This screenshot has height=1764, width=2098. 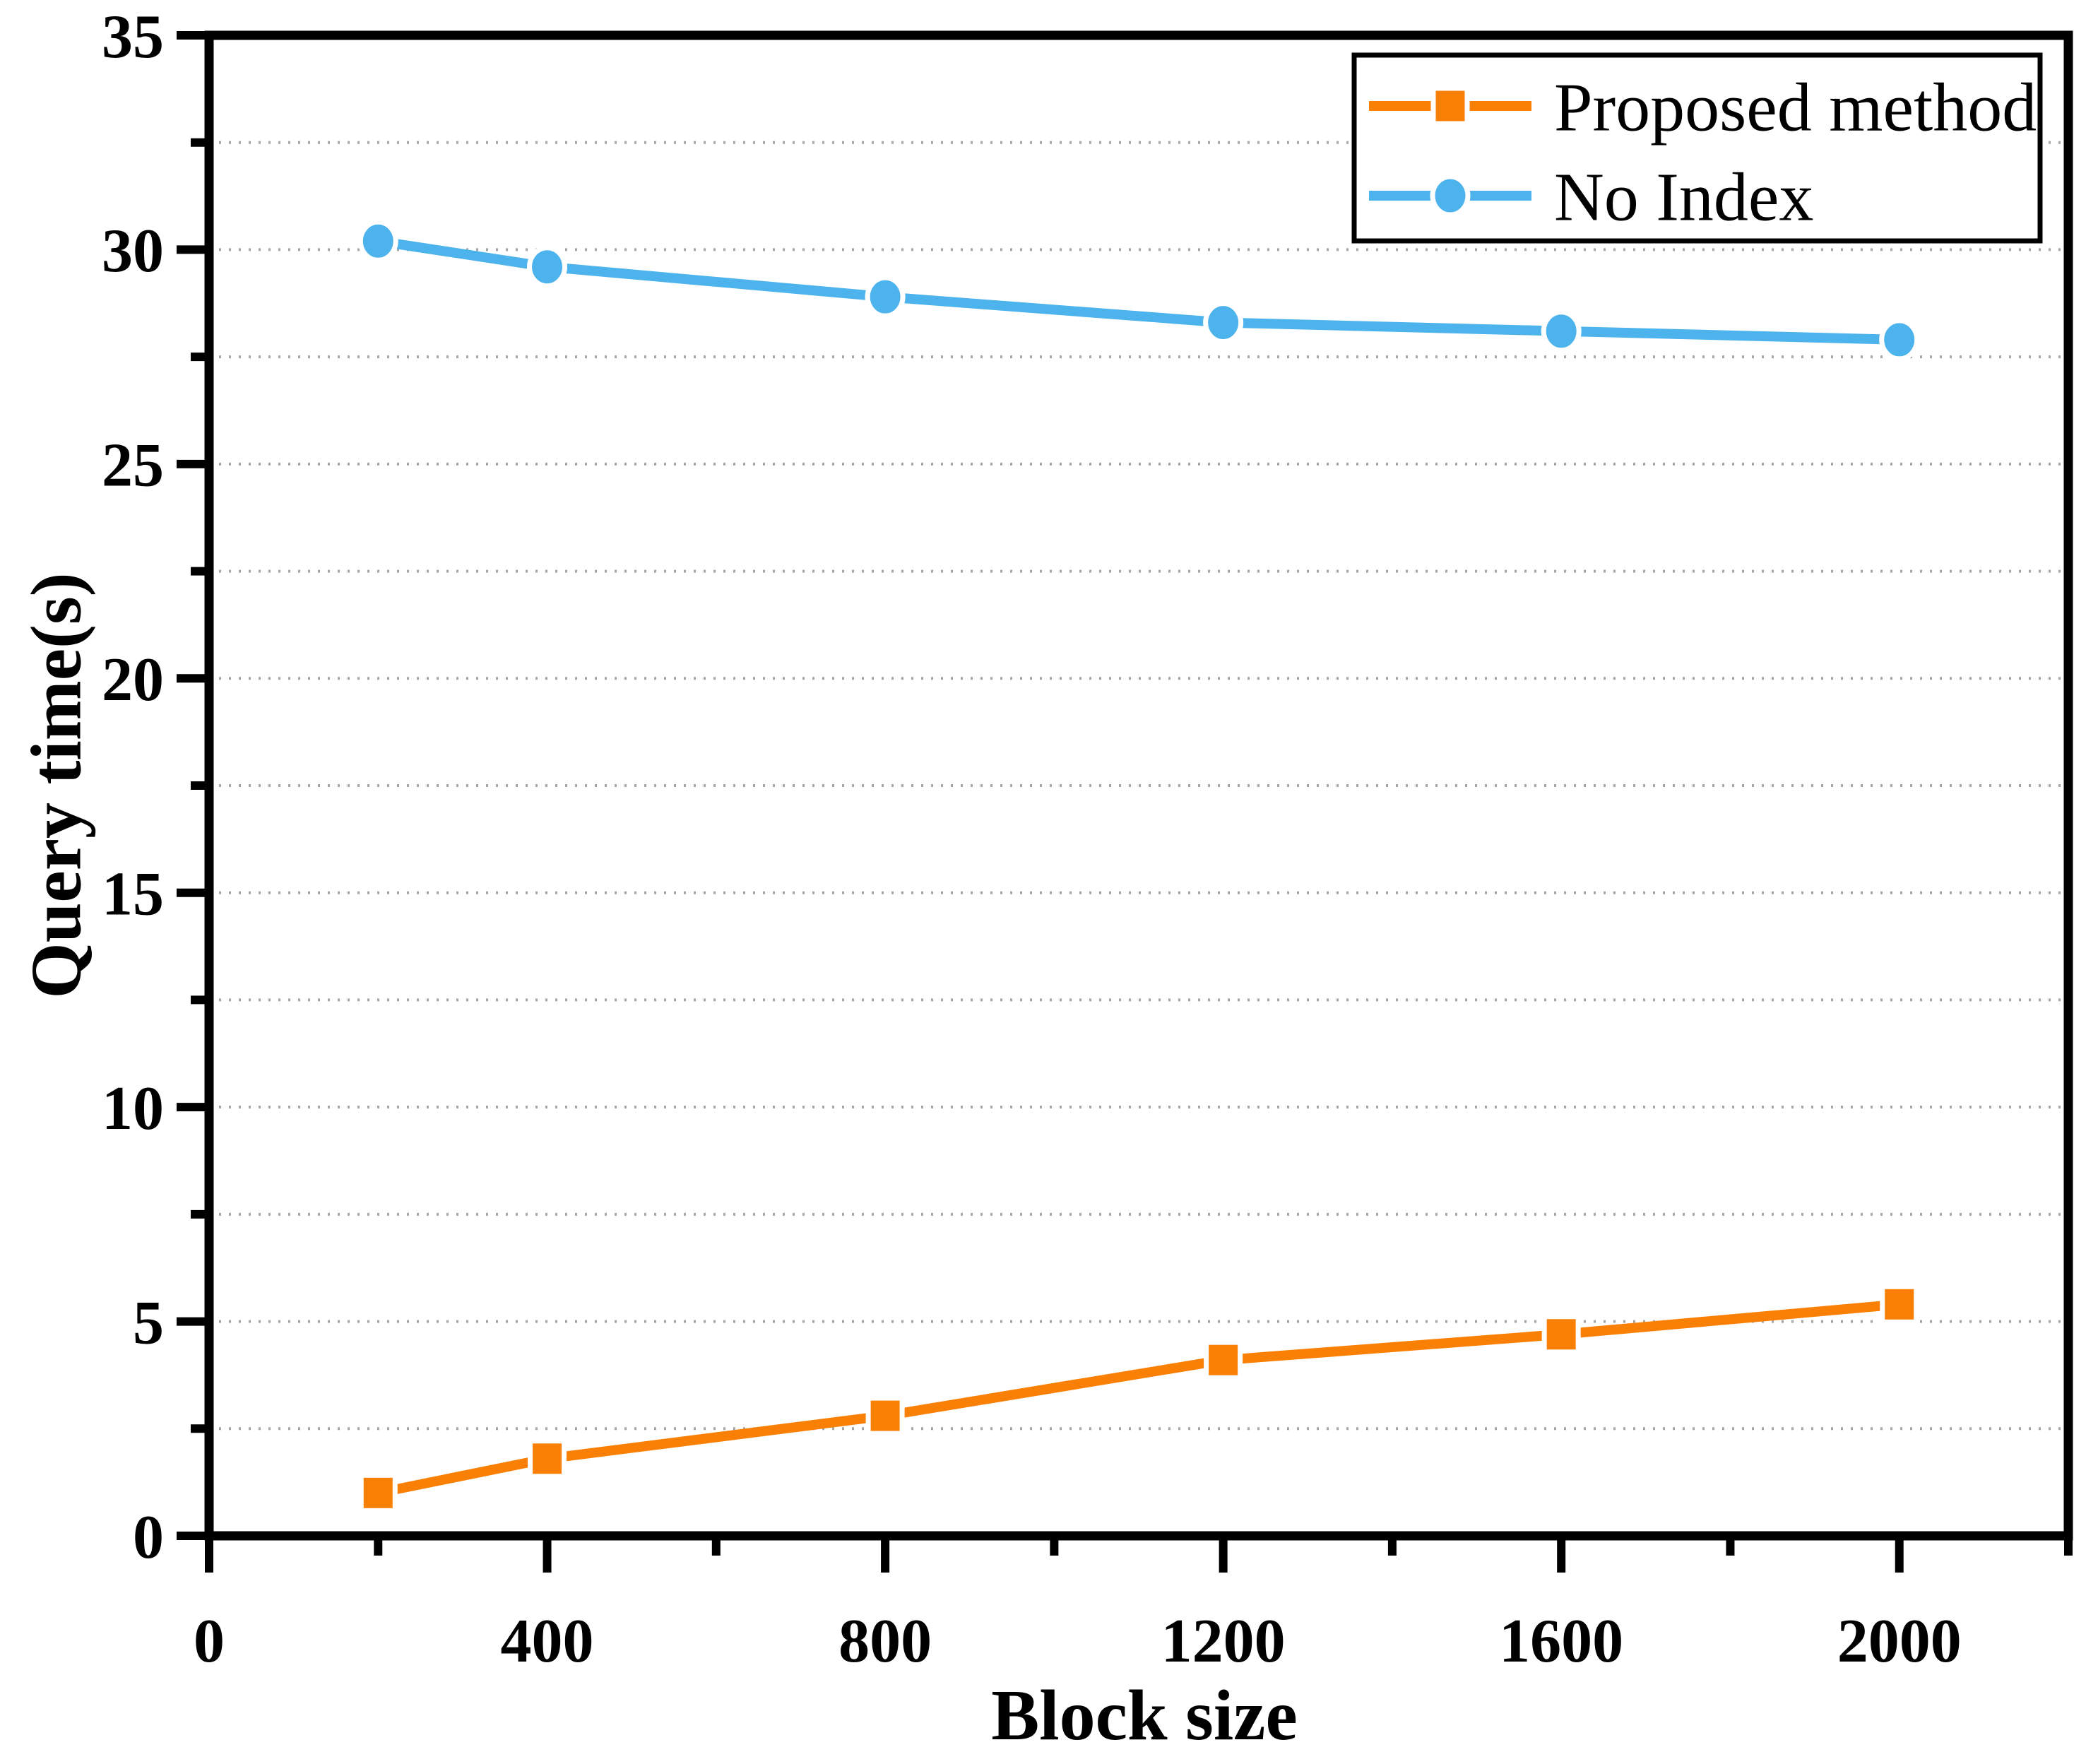 I want to click on legend-sample-marker-no-index, so click(x=1450, y=196).